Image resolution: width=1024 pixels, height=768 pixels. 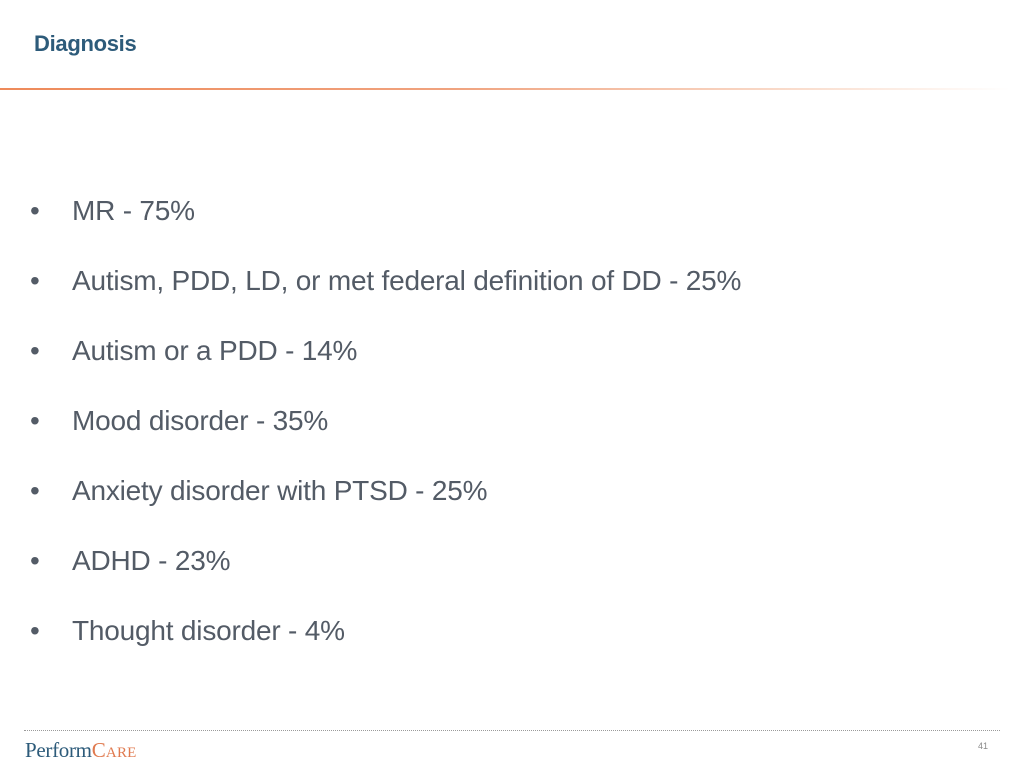 I want to click on logo-text-perform: Perform, so click(x=58, y=750).